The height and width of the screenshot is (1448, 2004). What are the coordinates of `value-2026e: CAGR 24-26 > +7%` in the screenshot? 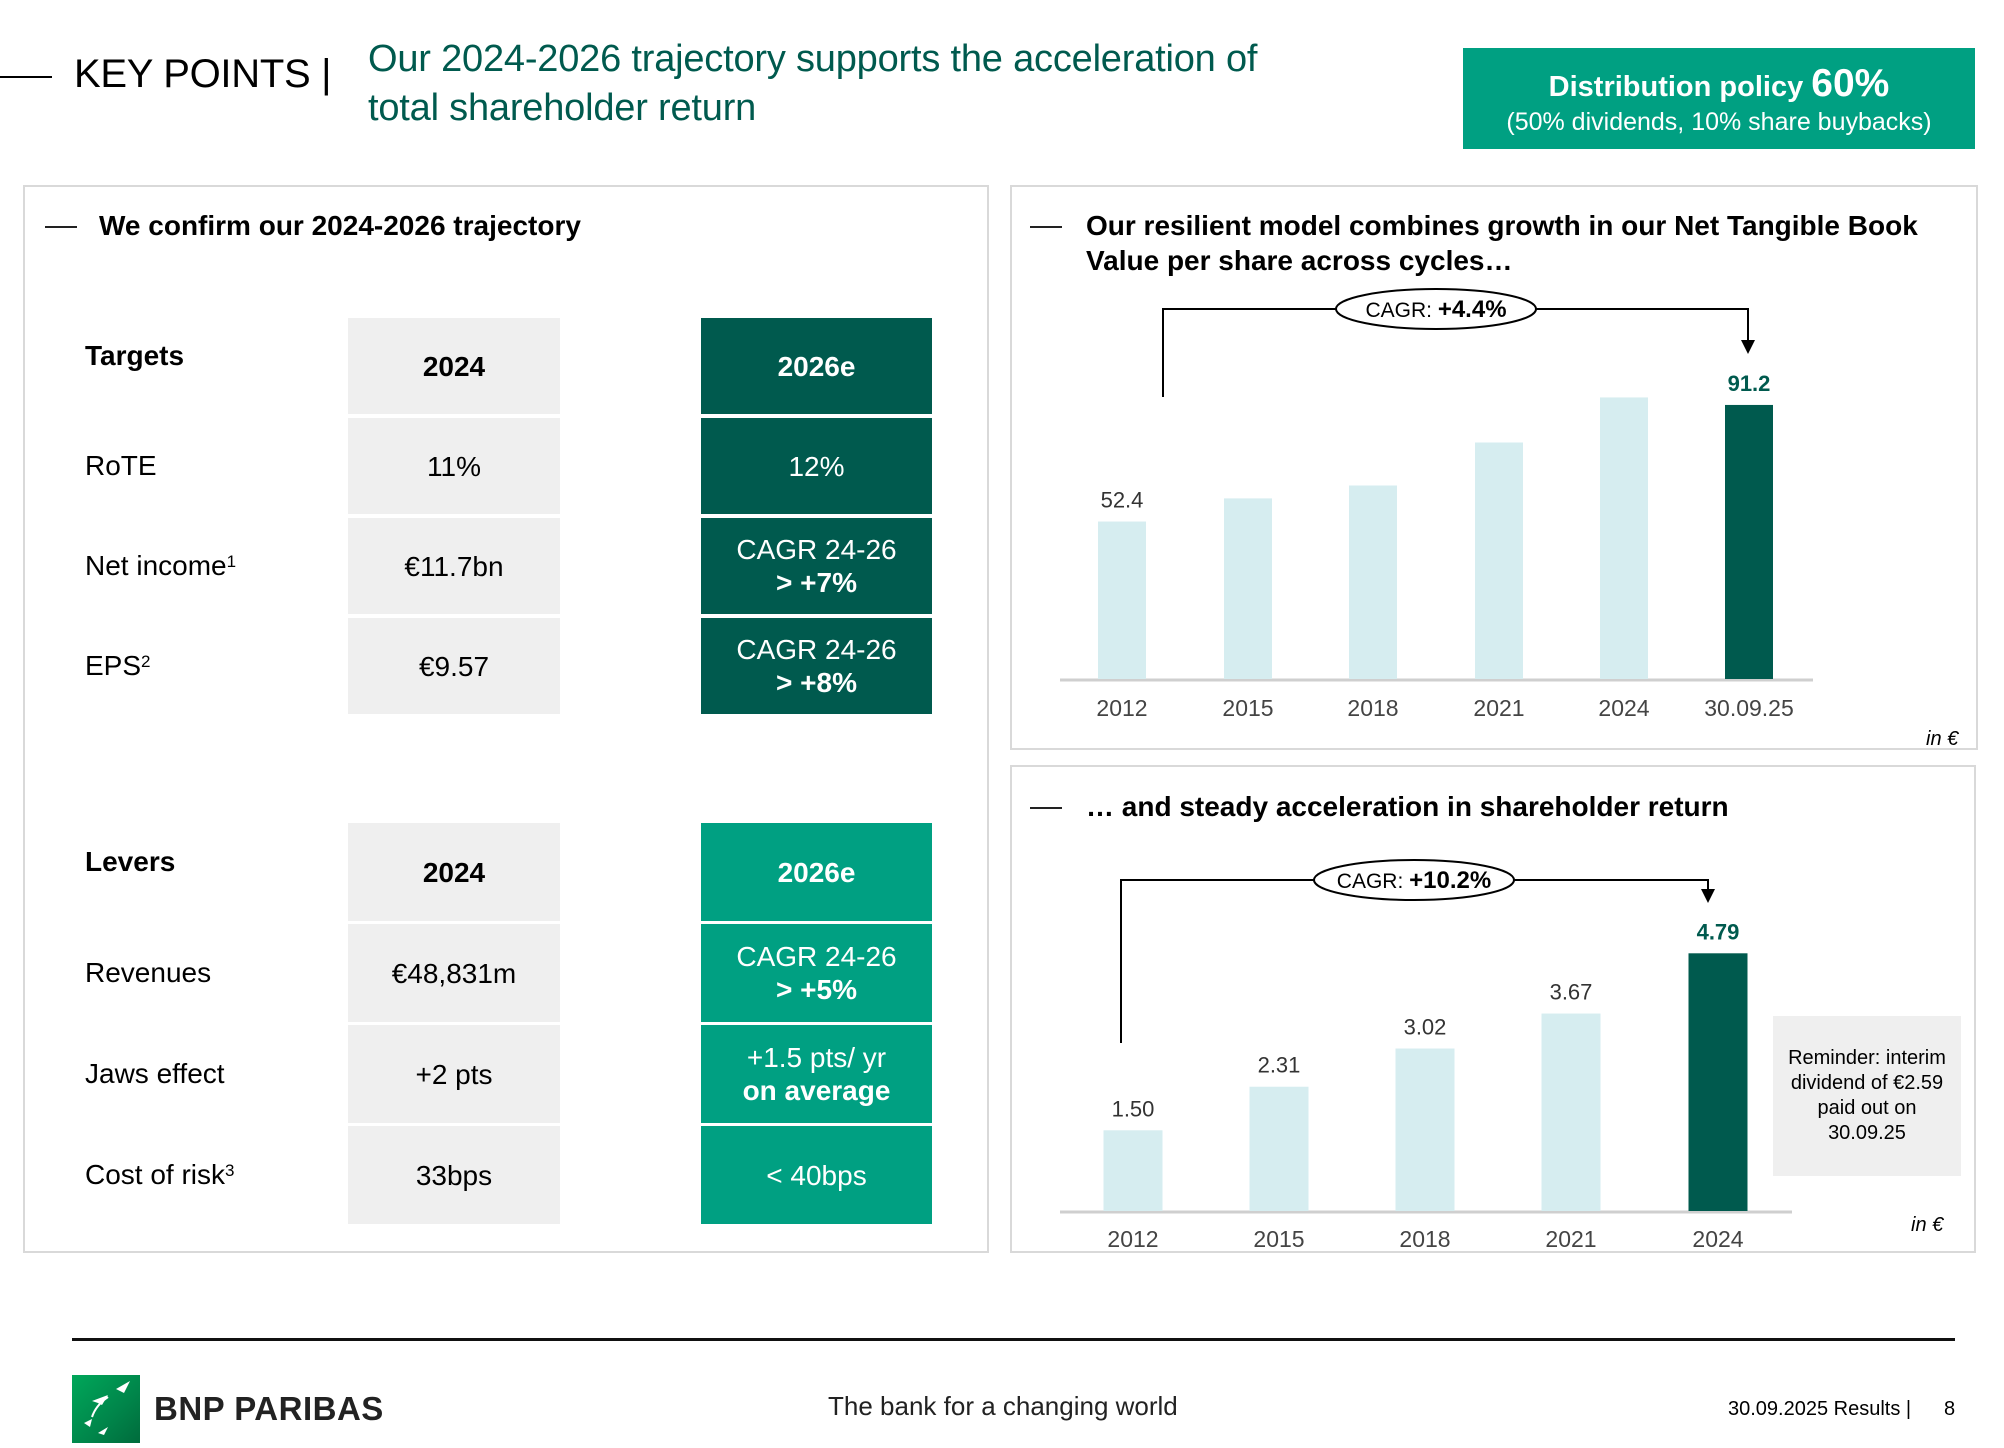 It's located at (816, 566).